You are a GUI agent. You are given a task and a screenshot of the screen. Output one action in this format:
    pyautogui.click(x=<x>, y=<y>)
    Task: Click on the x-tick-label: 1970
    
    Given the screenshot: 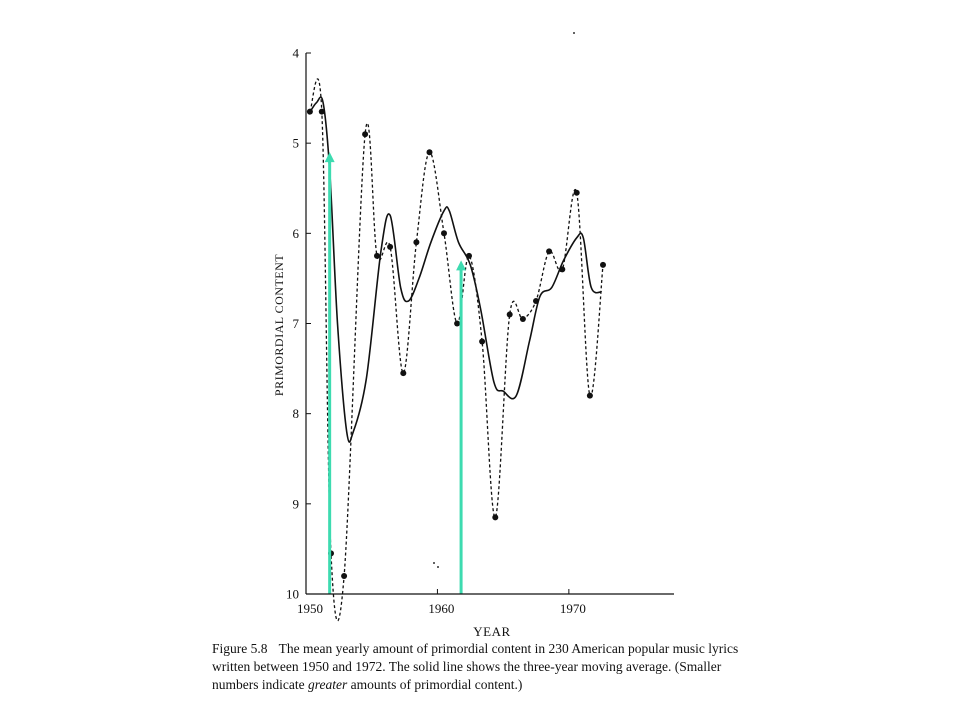 What is the action you would take?
    pyautogui.click(x=573, y=608)
    